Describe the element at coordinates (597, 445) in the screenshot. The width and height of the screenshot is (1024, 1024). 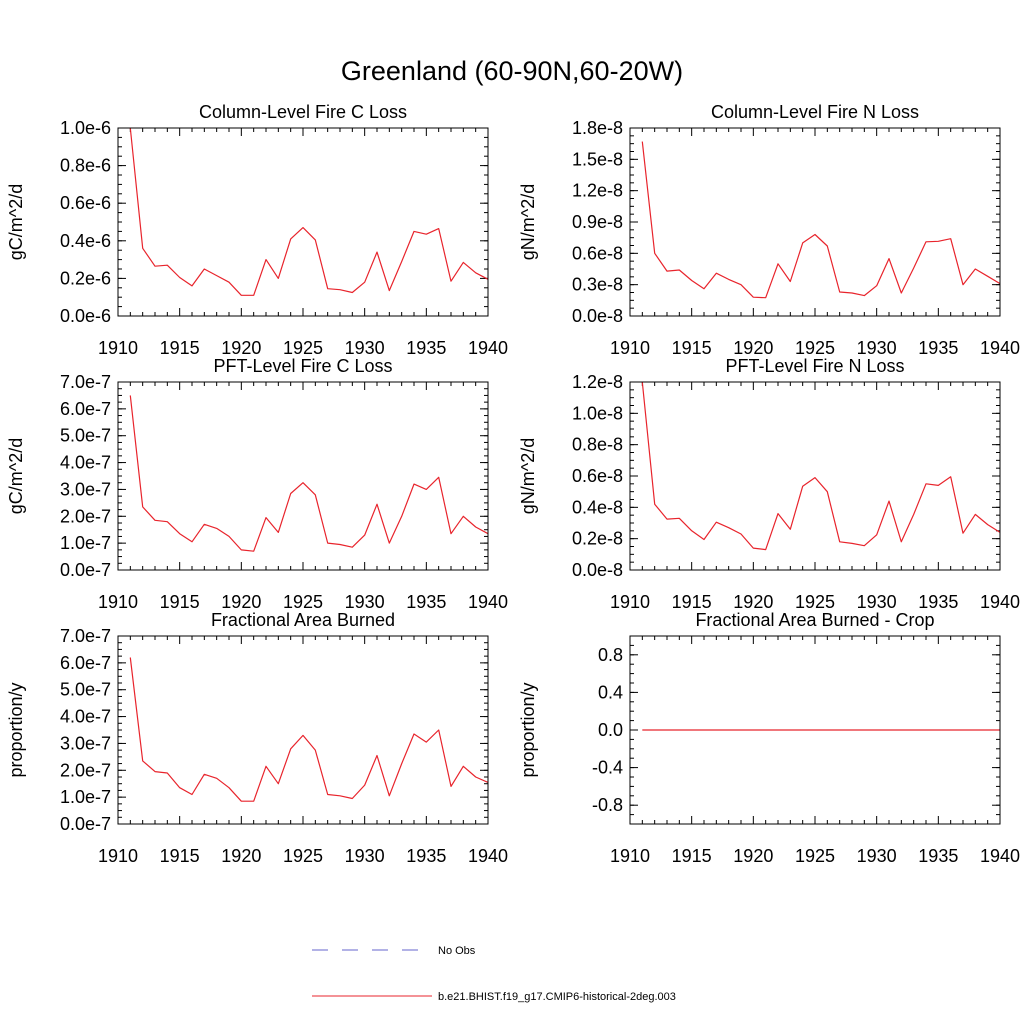
I see `chart-4-y-tick-label: 0.8e-8` at that location.